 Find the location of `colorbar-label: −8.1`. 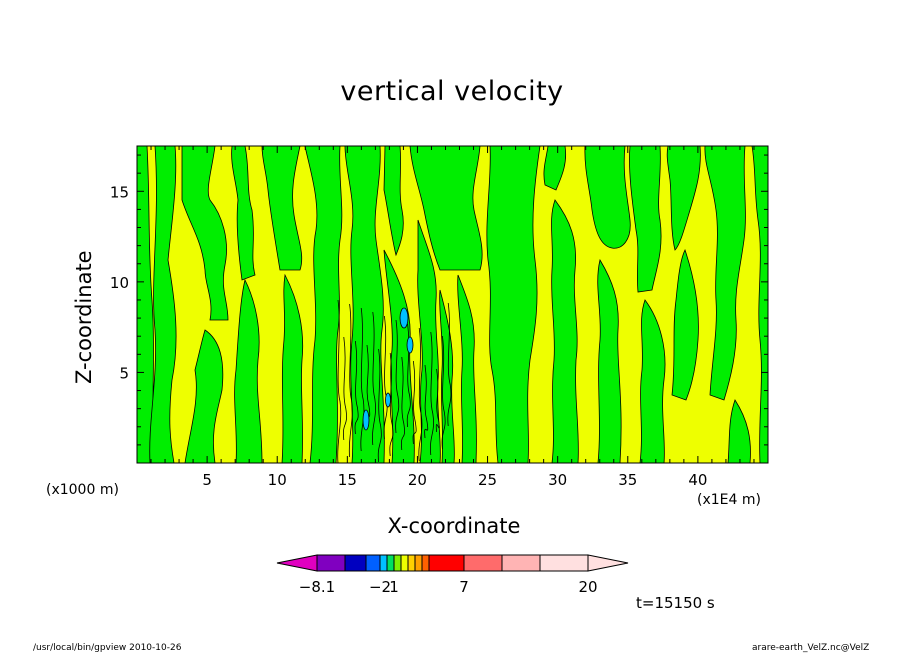

colorbar-label: −8.1 is located at coordinates (317, 587).